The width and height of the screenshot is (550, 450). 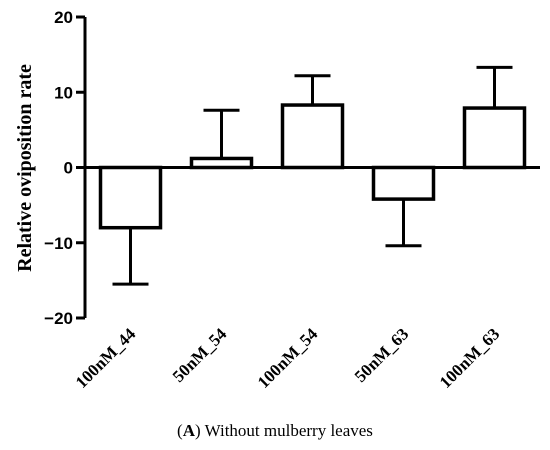 I want to click on x-axis-labels: 100nM_44 50nM_54 100nM_54 50nM_63 100nM_63, so click(x=288, y=358).